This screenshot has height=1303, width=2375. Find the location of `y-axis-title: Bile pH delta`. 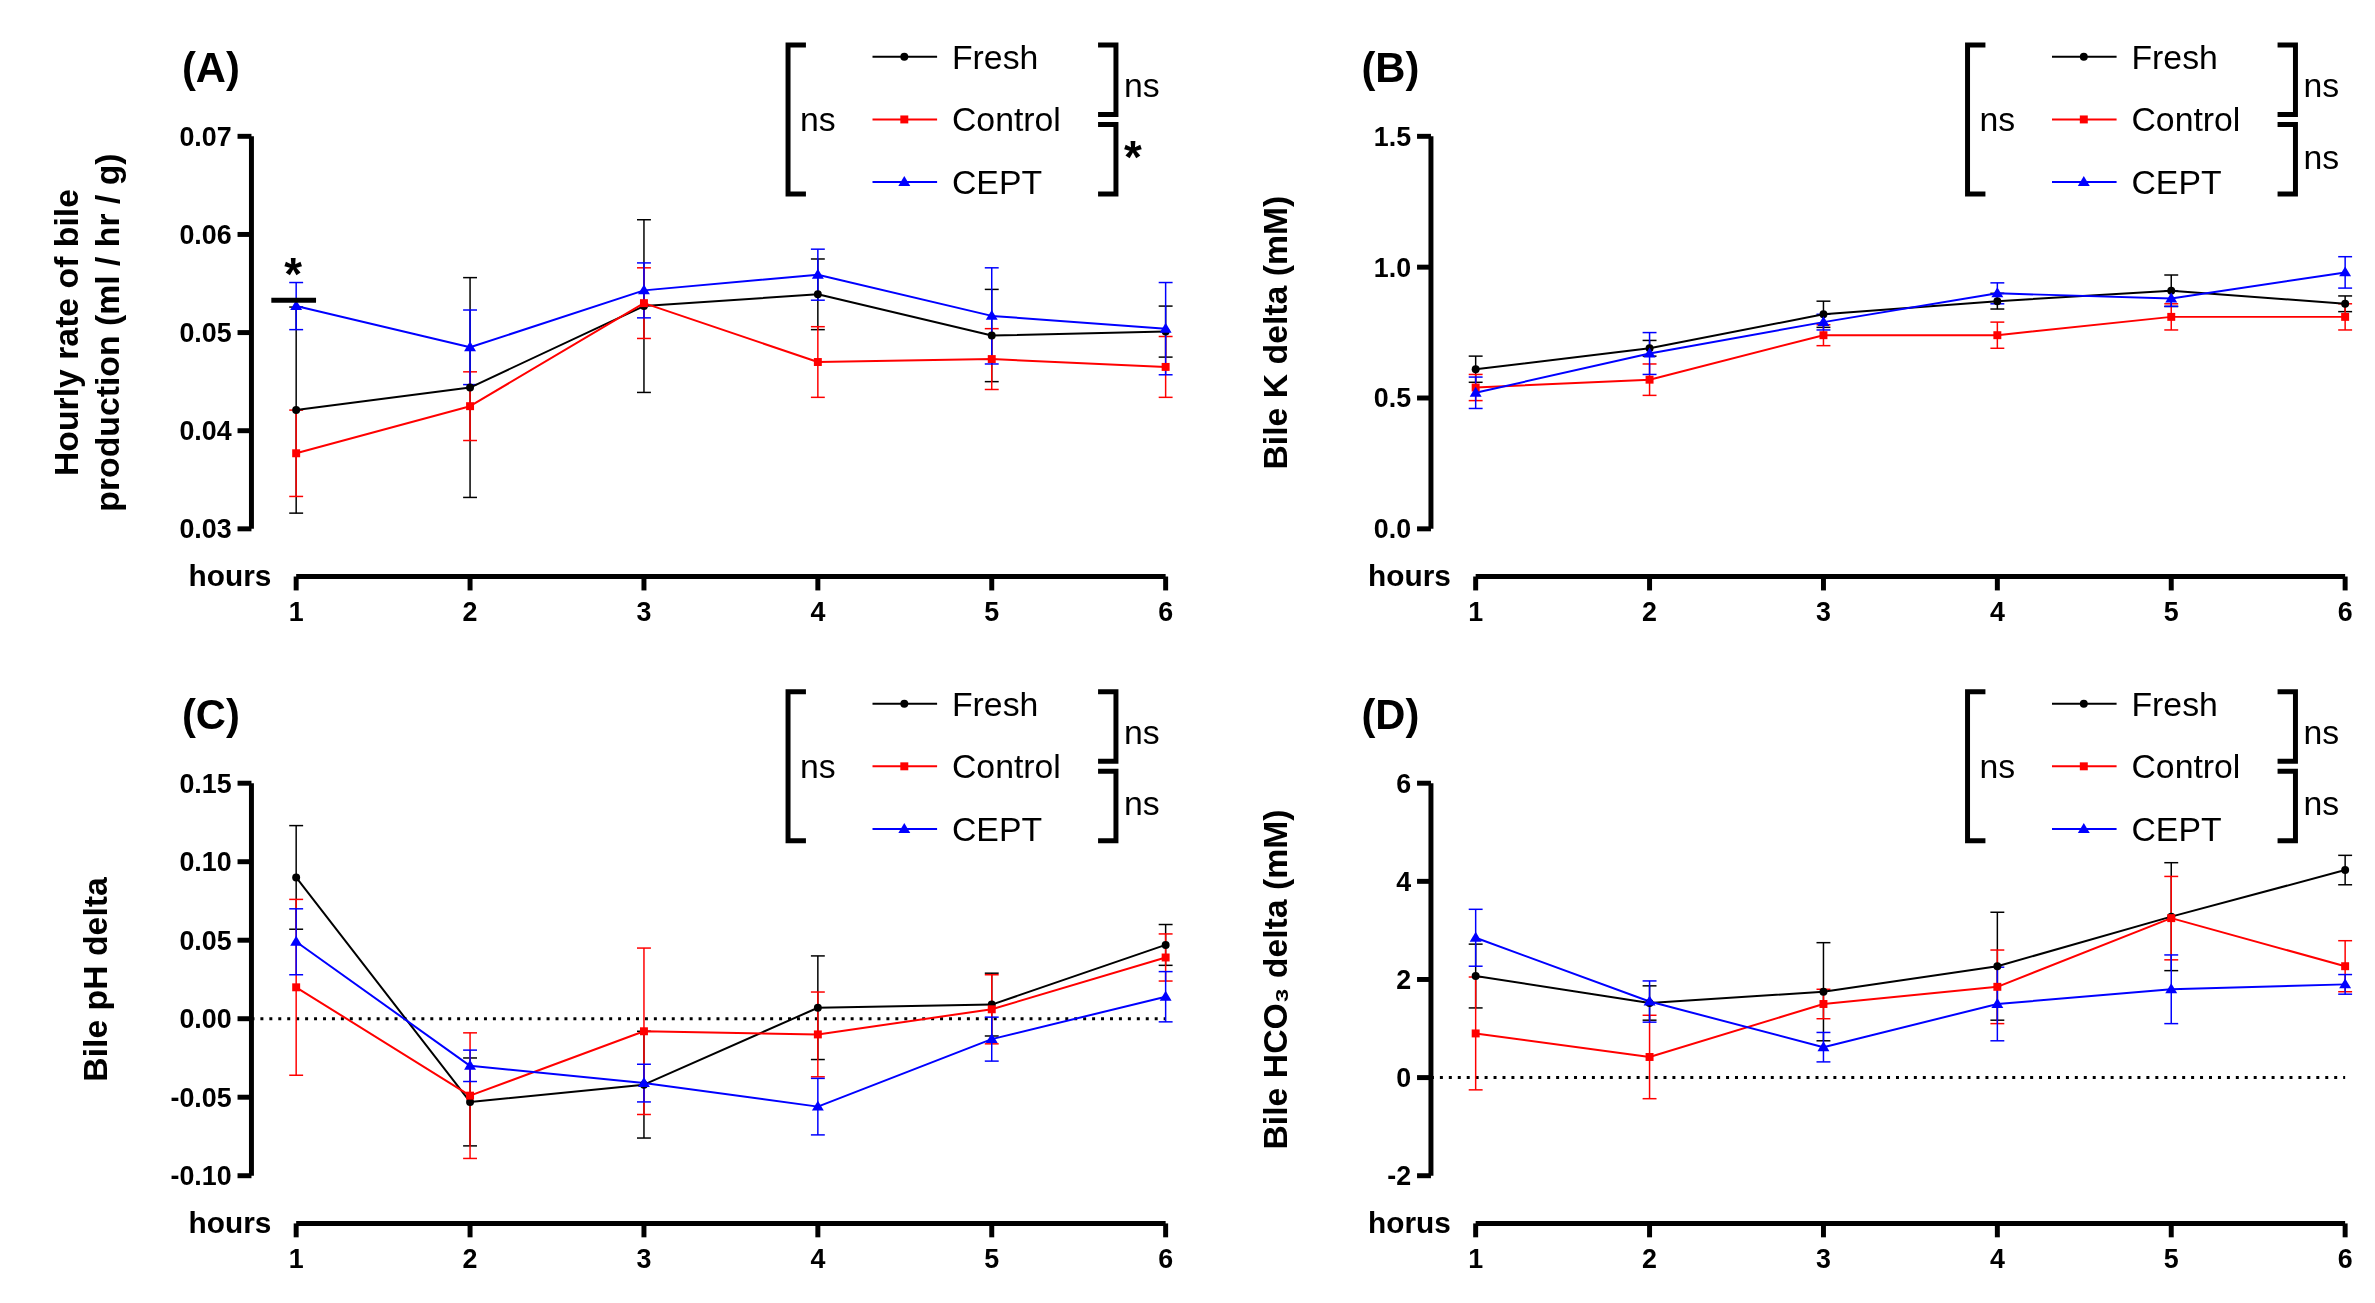

y-axis-title: Bile pH delta is located at coordinates (95, 979).